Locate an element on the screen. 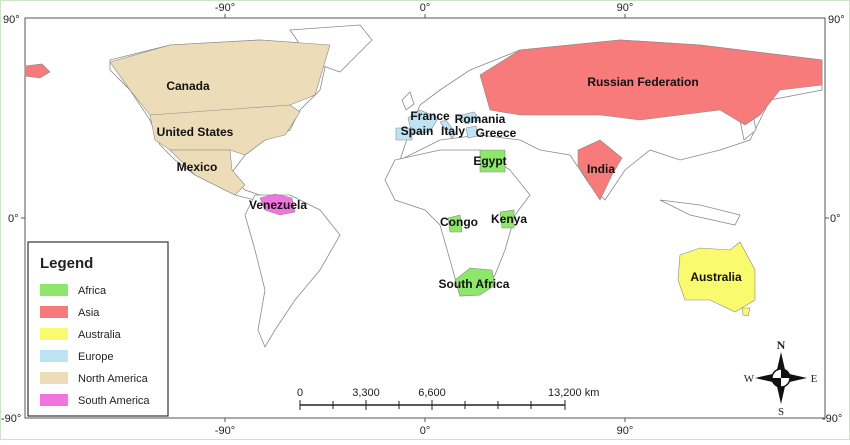 The image size is (850, 445). country-label: Kenya is located at coordinates (509, 219).